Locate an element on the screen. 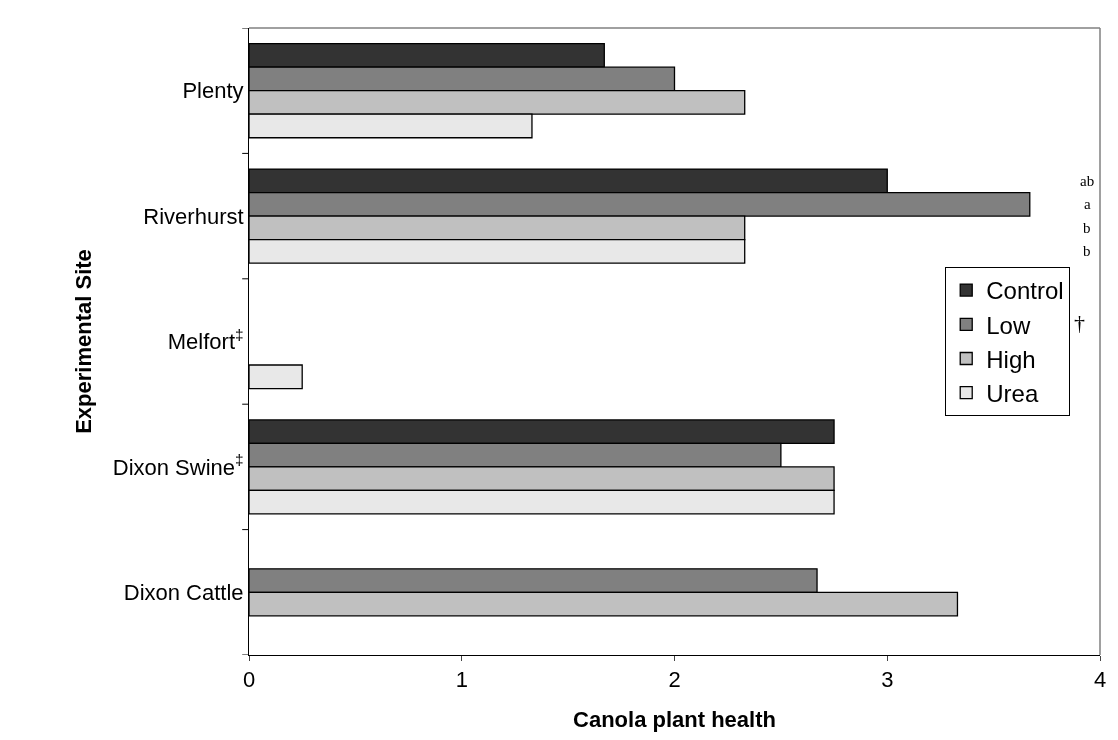  y-tick-label: Riverhurst is located at coordinates (193, 216).